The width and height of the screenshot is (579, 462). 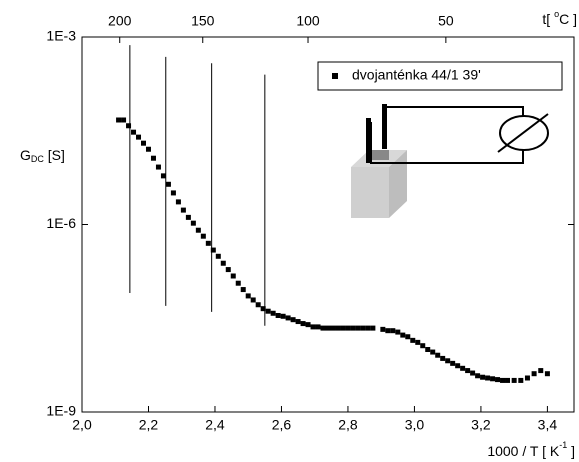 I want to click on y-label-main: G, so click(x=25, y=155).